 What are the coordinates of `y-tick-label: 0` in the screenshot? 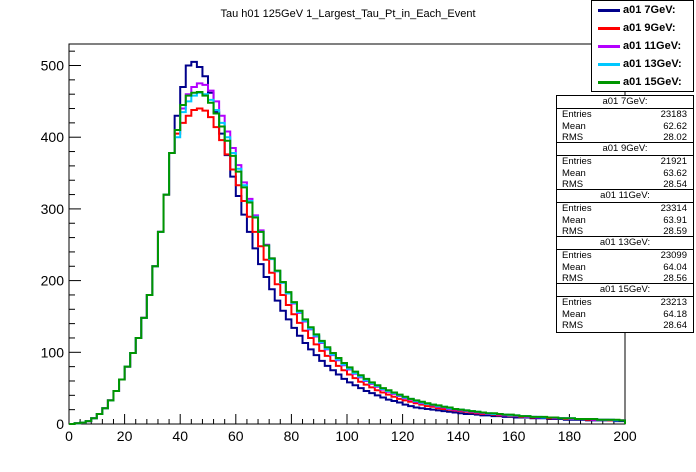 It's located at (60, 424).